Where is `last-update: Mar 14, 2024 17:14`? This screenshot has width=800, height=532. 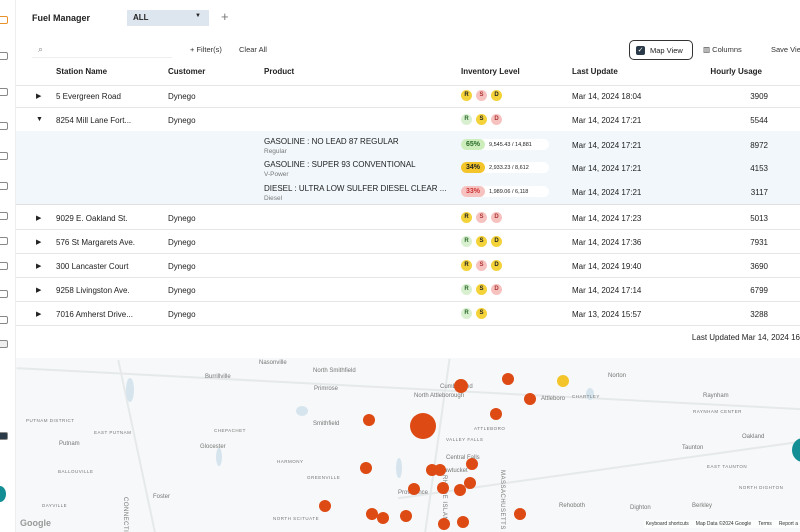 last-update: Mar 14, 2024 17:14 is located at coordinates (607, 290).